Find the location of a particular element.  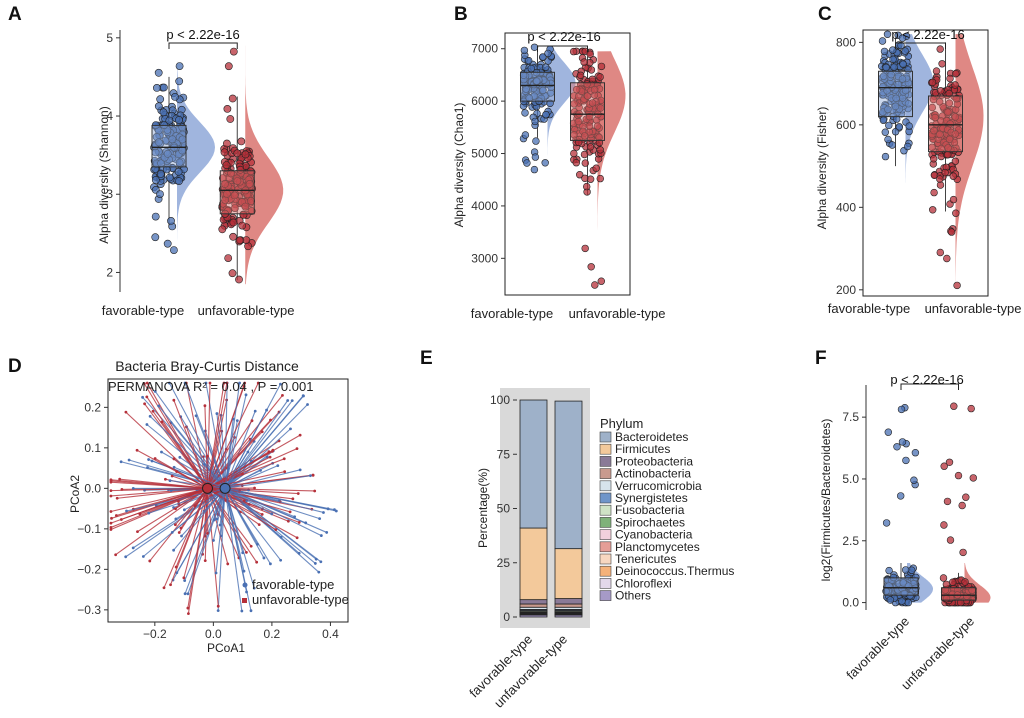

ytick-label: −0.3 is located at coordinates (89, 610).